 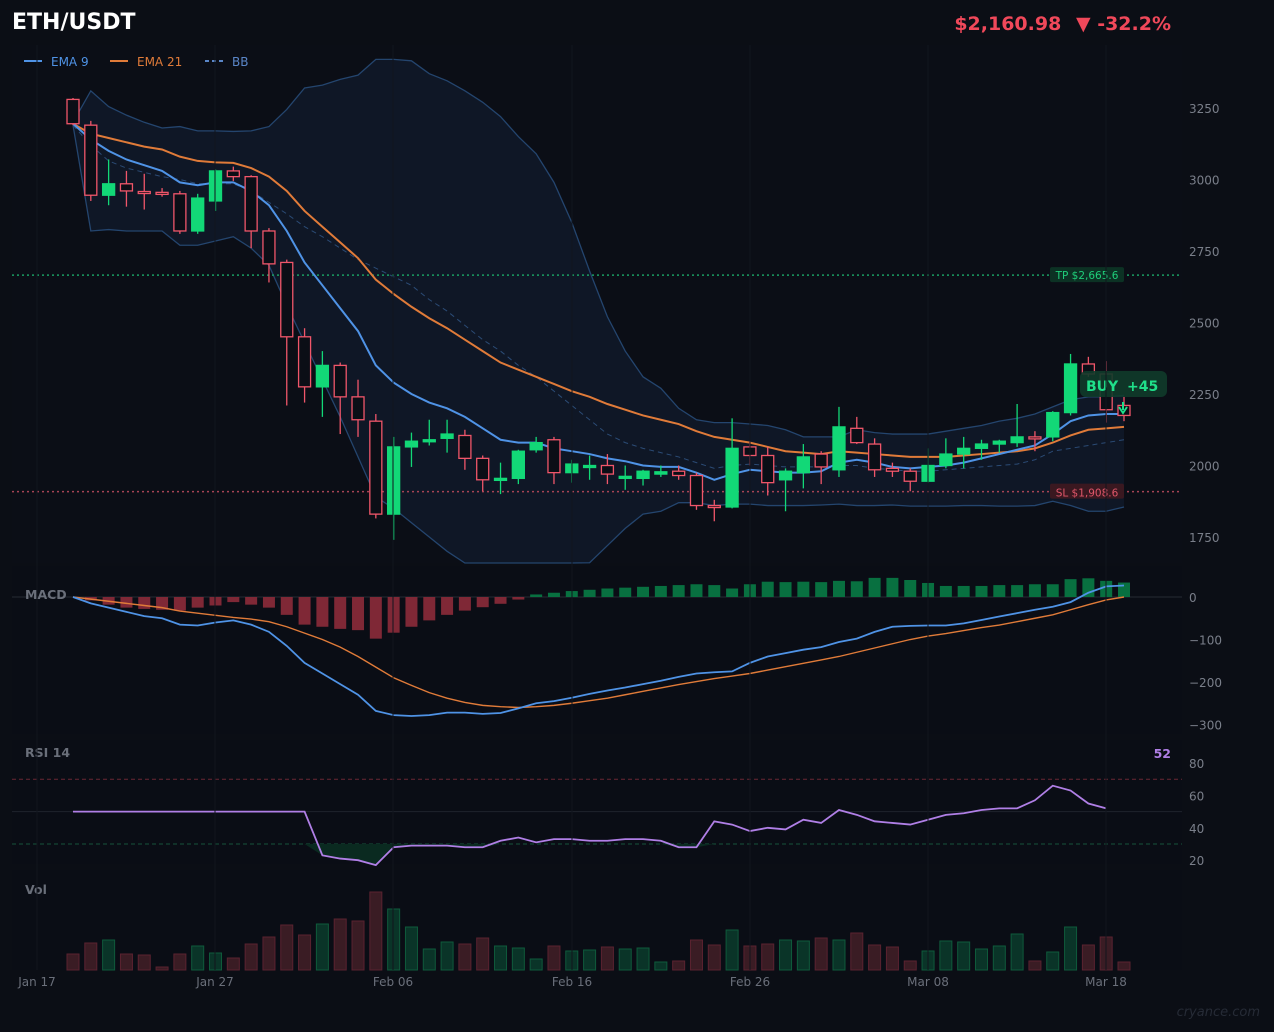 I want to click on price-axis-tick: 3000, so click(x=1204, y=181).